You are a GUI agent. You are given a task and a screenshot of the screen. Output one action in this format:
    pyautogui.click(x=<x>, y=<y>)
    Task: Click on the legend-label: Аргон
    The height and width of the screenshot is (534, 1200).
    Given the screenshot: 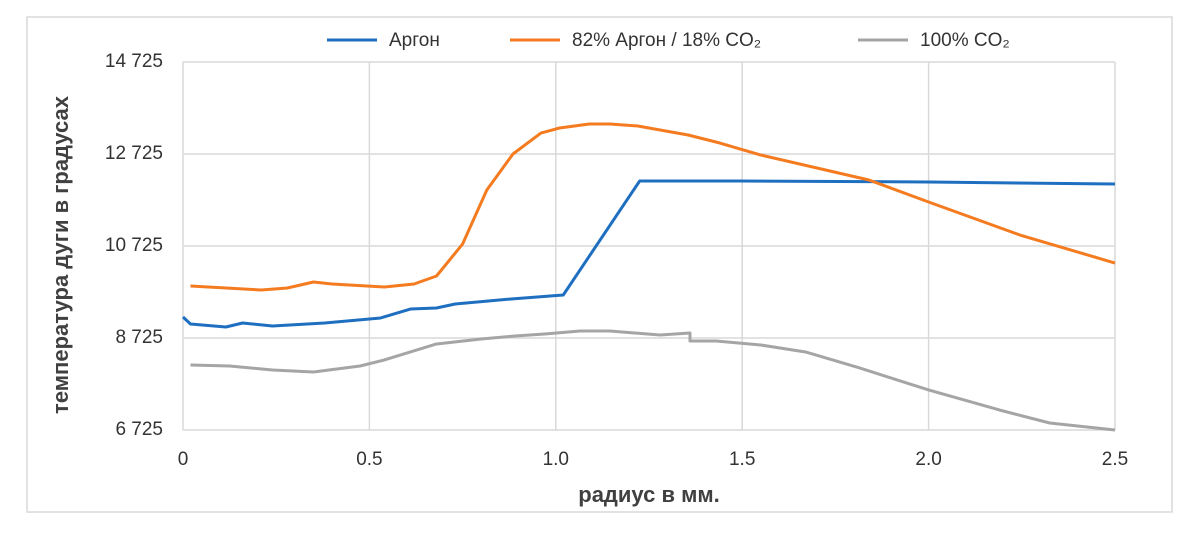 What is the action you would take?
    pyautogui.click(x=414, y=40)
    